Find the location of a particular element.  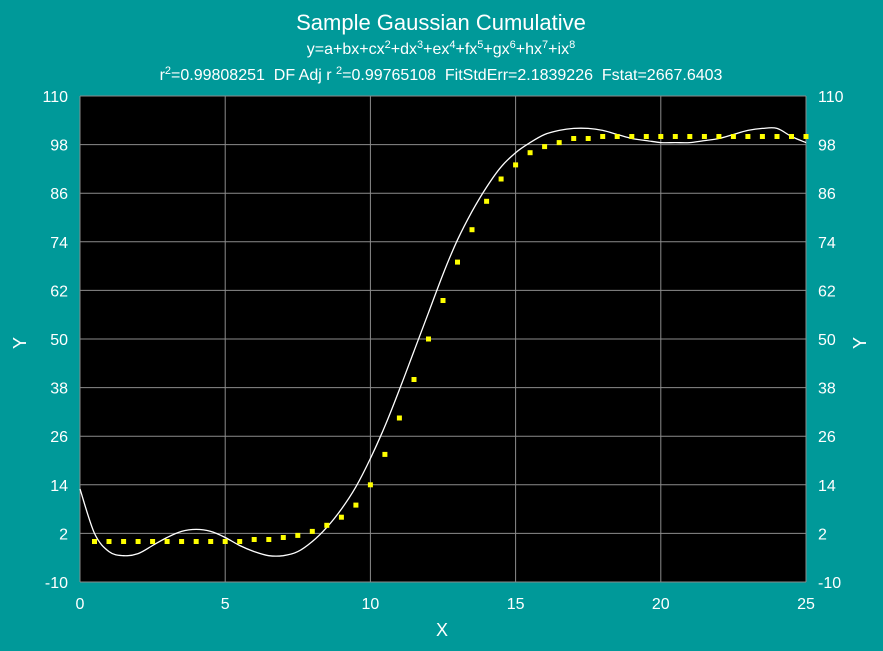

y-tick-label-right: 62 is located at coordinates (827, 291).